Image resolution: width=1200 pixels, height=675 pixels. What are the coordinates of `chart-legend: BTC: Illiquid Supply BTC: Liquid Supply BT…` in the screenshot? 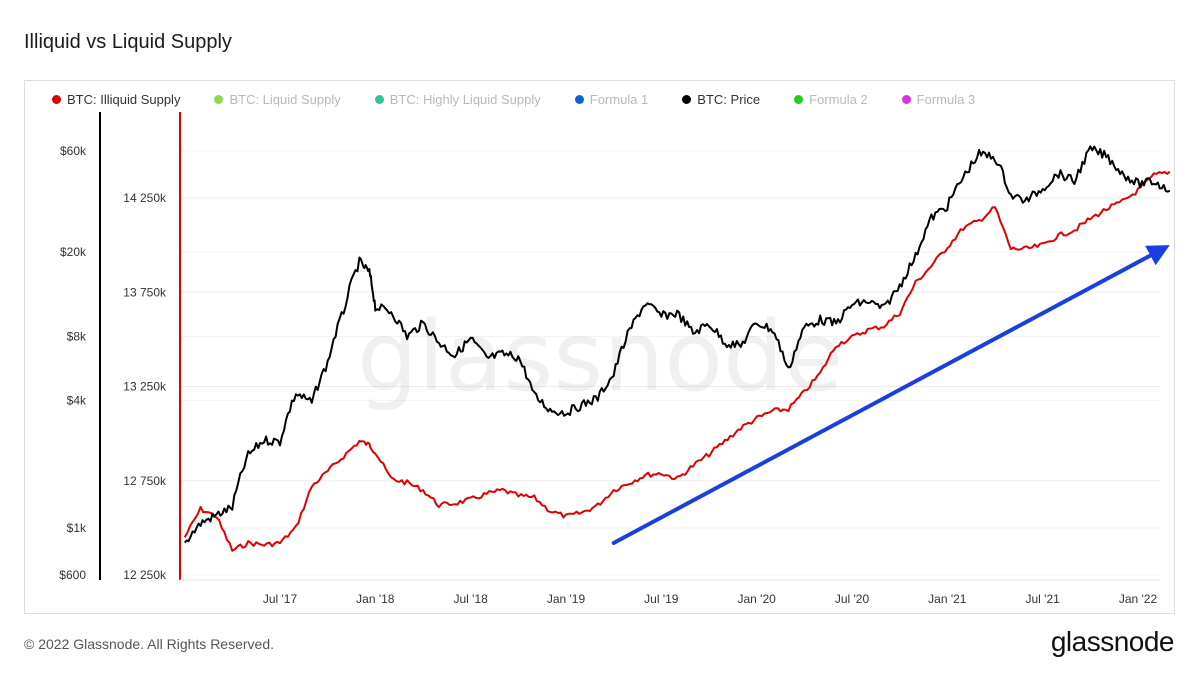 It's located at (530, 99).